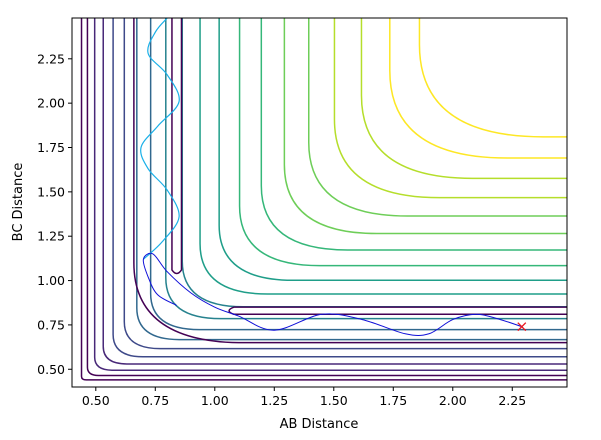  Describe the element at coordinates (51, 191) in the screenshot. I see `y-tick-label: 1.50` at that location.